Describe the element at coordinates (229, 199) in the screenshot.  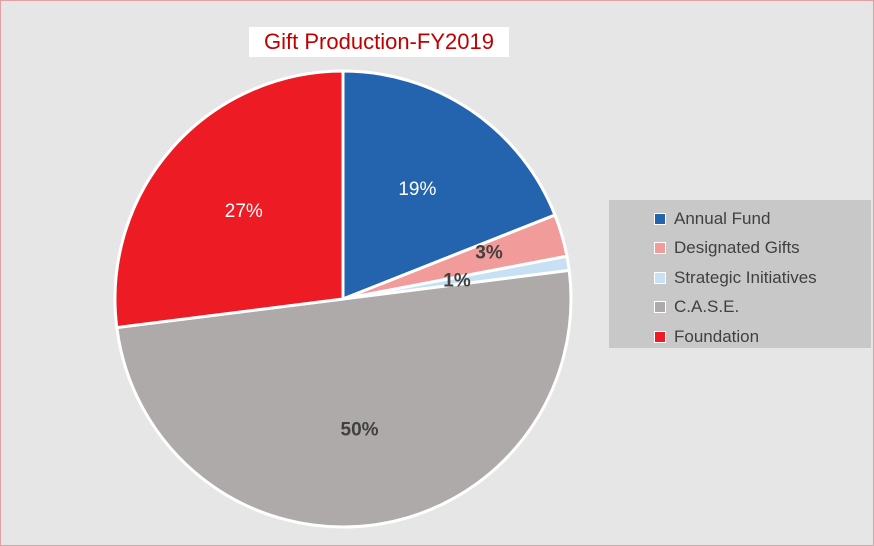
I see `pie-slice-foundation` at that location.